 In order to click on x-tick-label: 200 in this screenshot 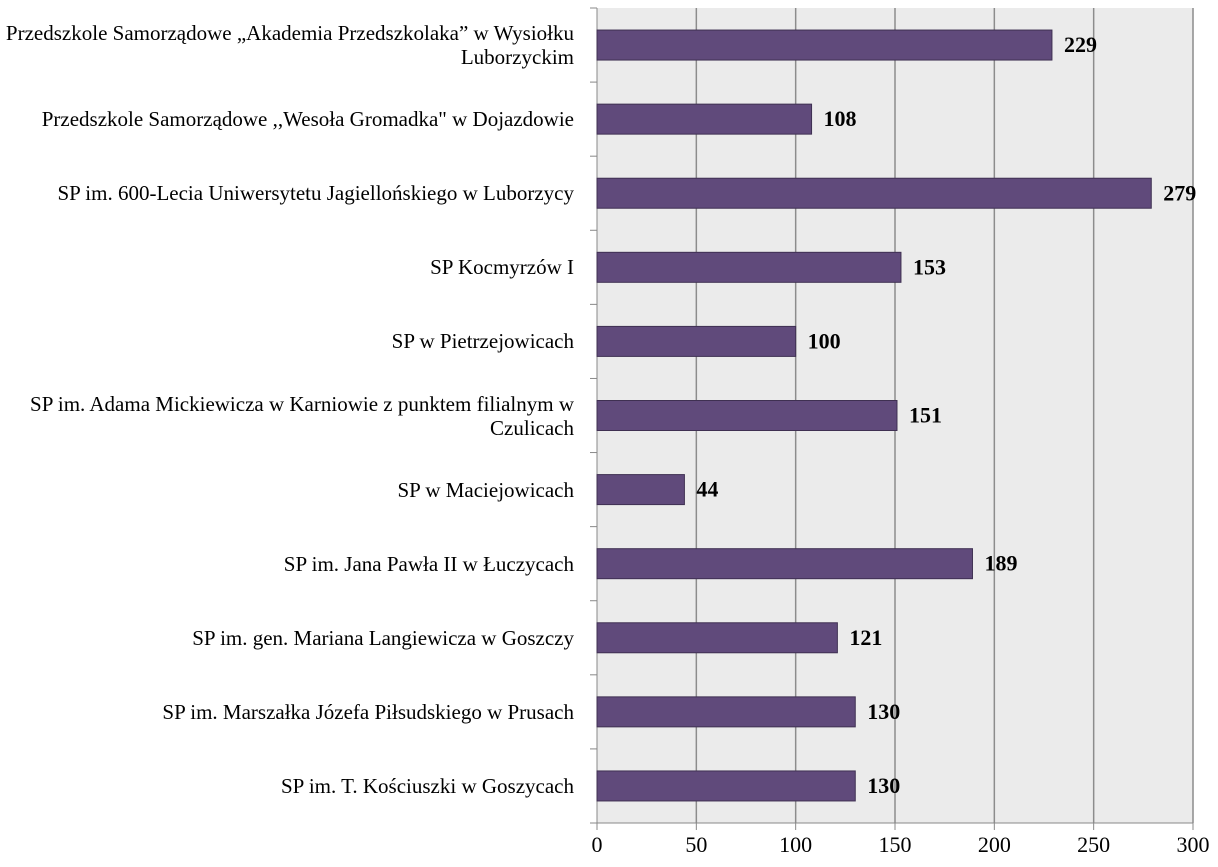, I will do `click(994, 844)`.